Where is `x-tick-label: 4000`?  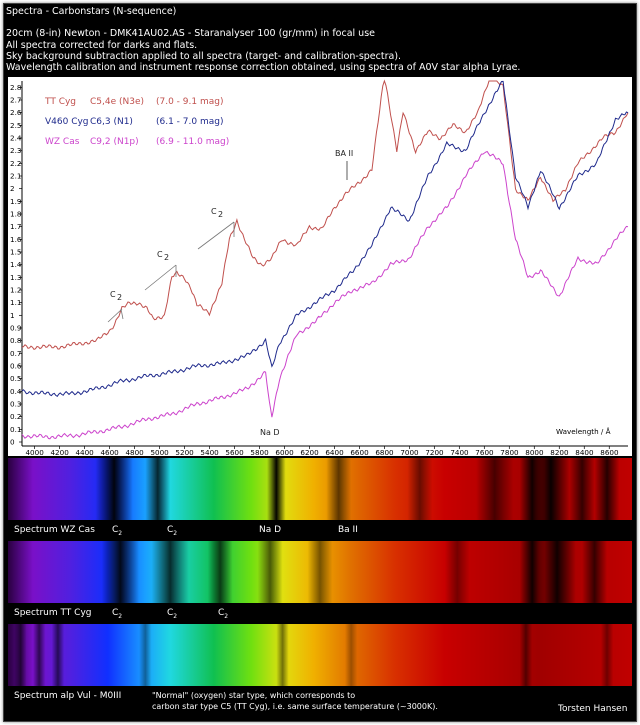
x-tick-label: 4000 is located at coordinates (34, 452).